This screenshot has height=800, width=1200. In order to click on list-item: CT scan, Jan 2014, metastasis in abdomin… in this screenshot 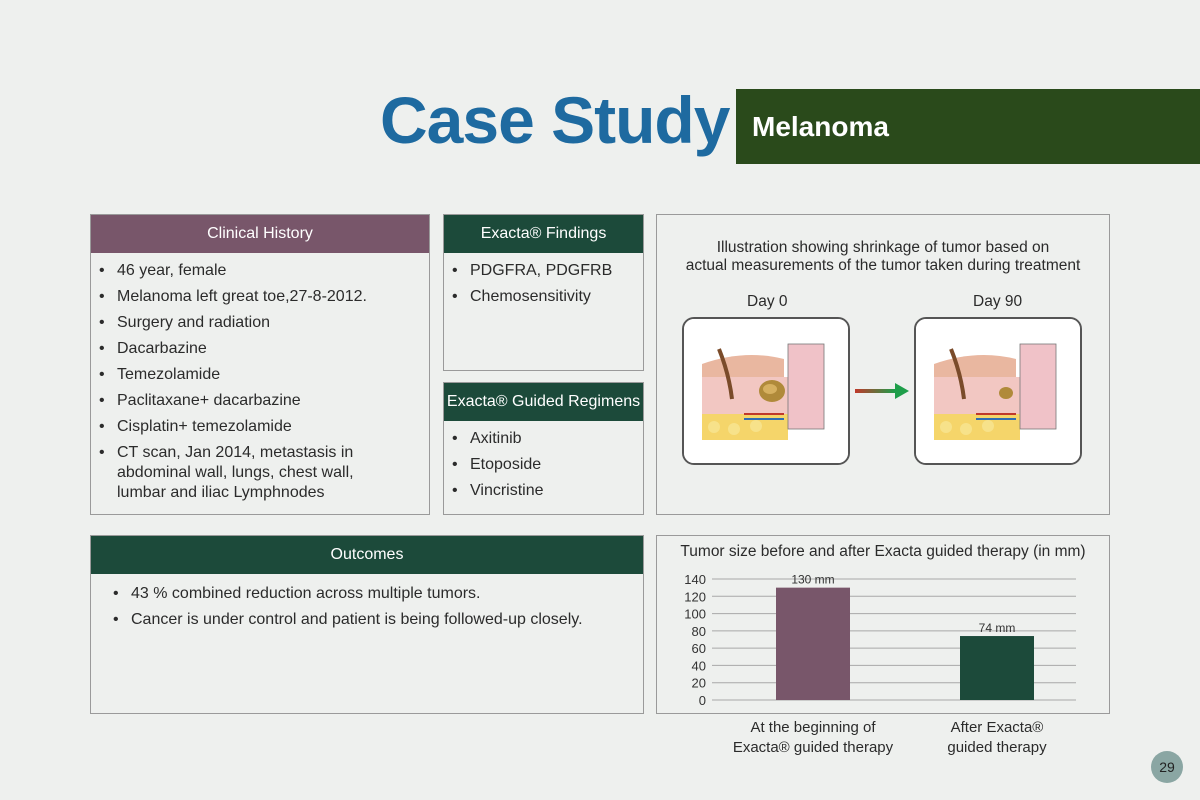, I will do `click(241, 473)`.